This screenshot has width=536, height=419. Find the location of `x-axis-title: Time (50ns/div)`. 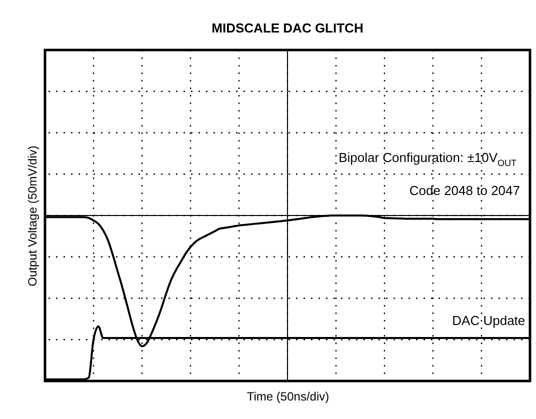

x-axis-title: Time (50ns/div) is located at coordinates (288, 397).